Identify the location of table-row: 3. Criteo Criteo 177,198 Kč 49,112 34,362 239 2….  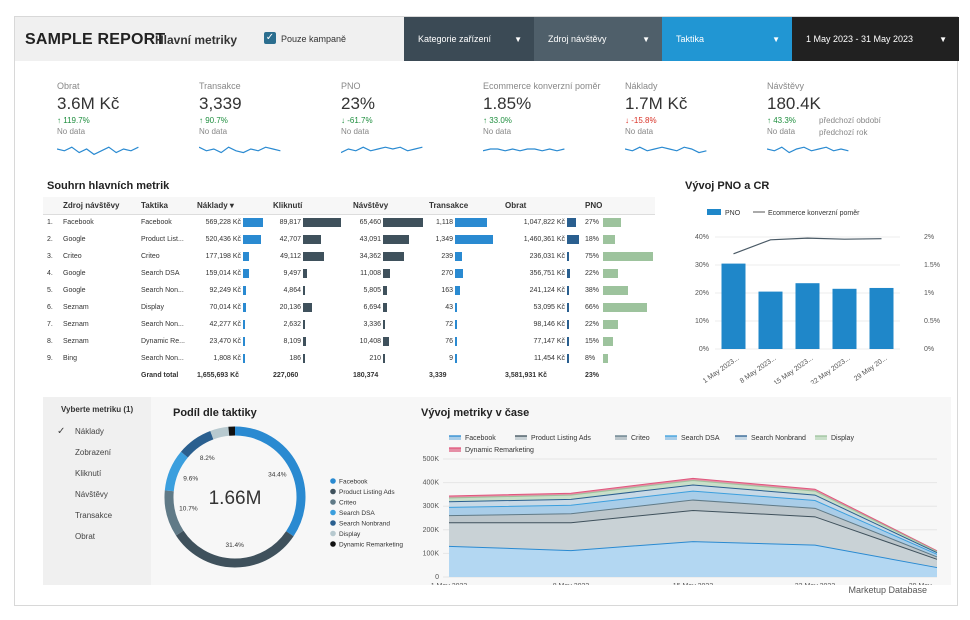
(349, 256).